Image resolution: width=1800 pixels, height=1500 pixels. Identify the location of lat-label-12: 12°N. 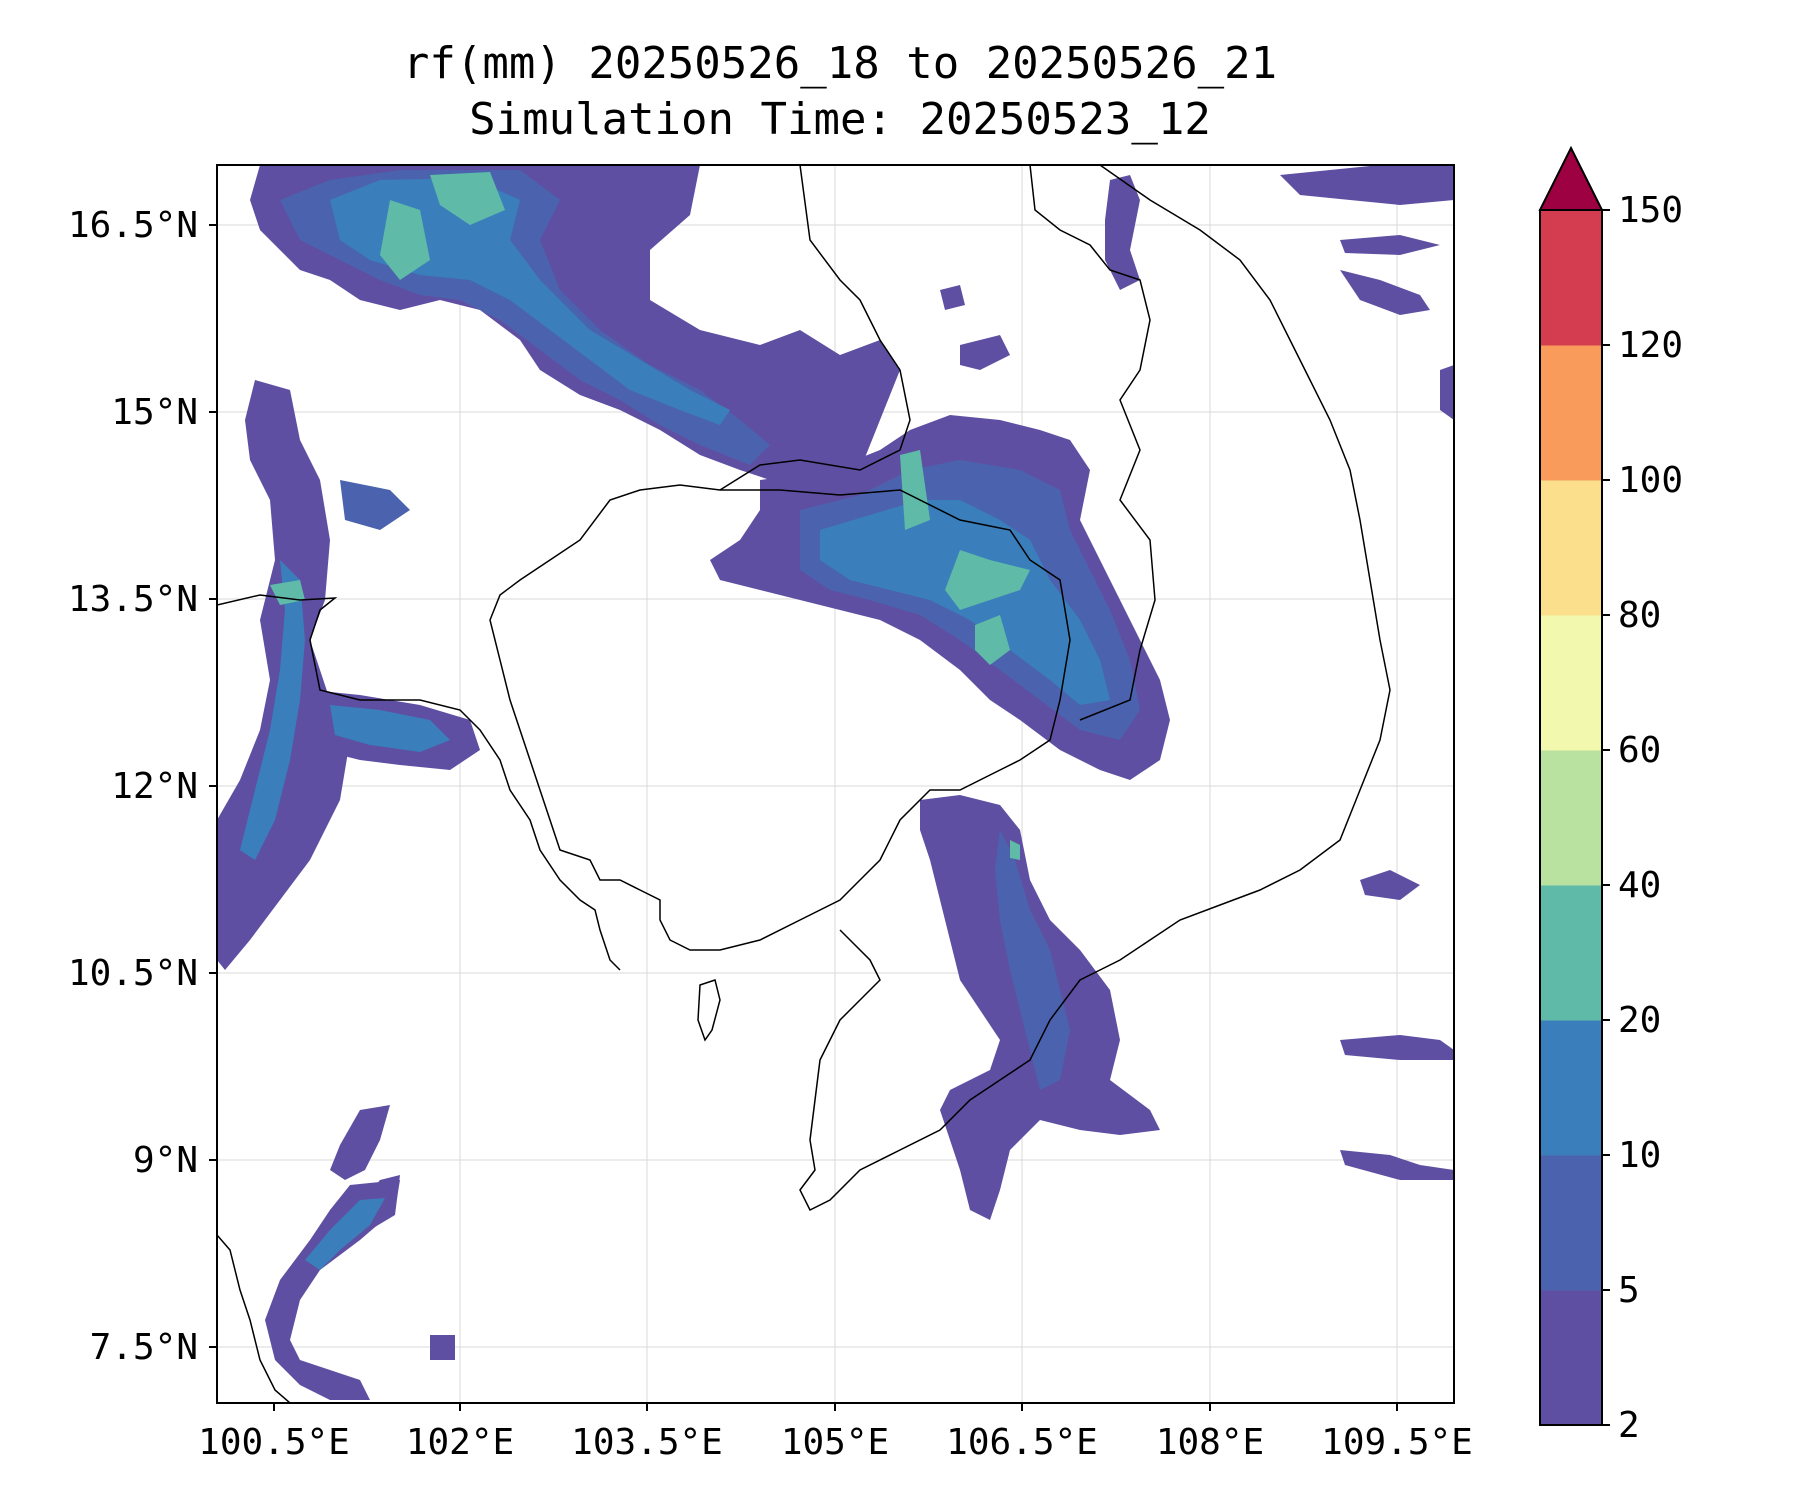
(154, 786).